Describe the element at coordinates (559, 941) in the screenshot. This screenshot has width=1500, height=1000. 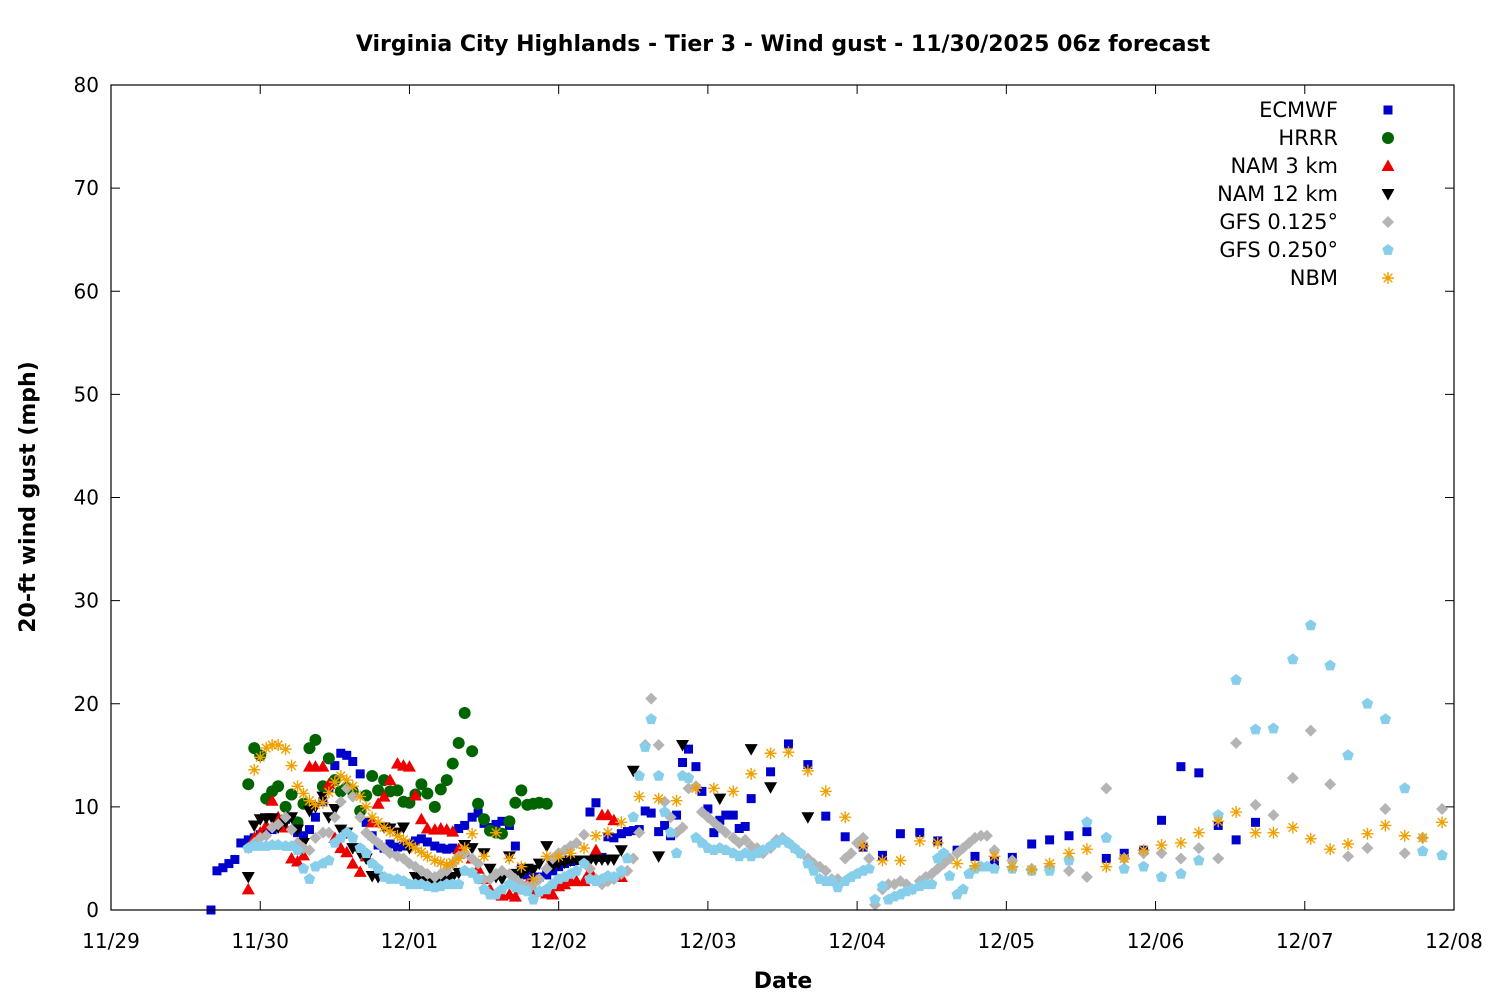
I see `x-tick-label: 12/02` at that location.